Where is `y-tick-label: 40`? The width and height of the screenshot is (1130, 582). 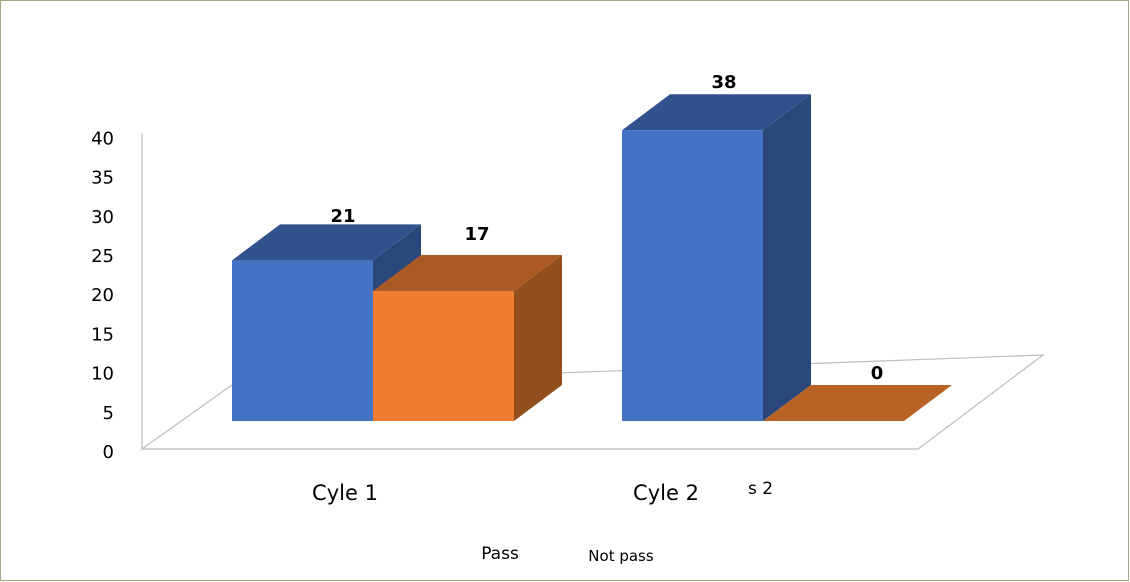
y-tick-label: 40 is located at coordinates (102, 138).